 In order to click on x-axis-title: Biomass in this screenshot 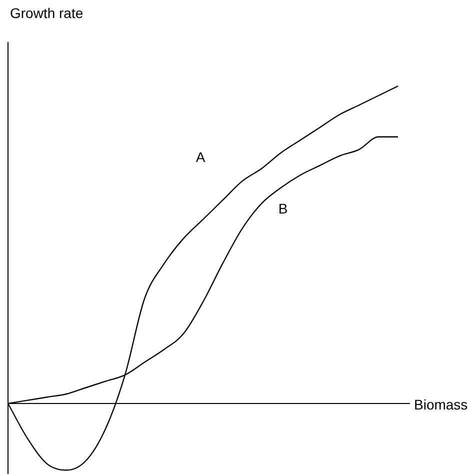, I will do `click(441, 404)`.